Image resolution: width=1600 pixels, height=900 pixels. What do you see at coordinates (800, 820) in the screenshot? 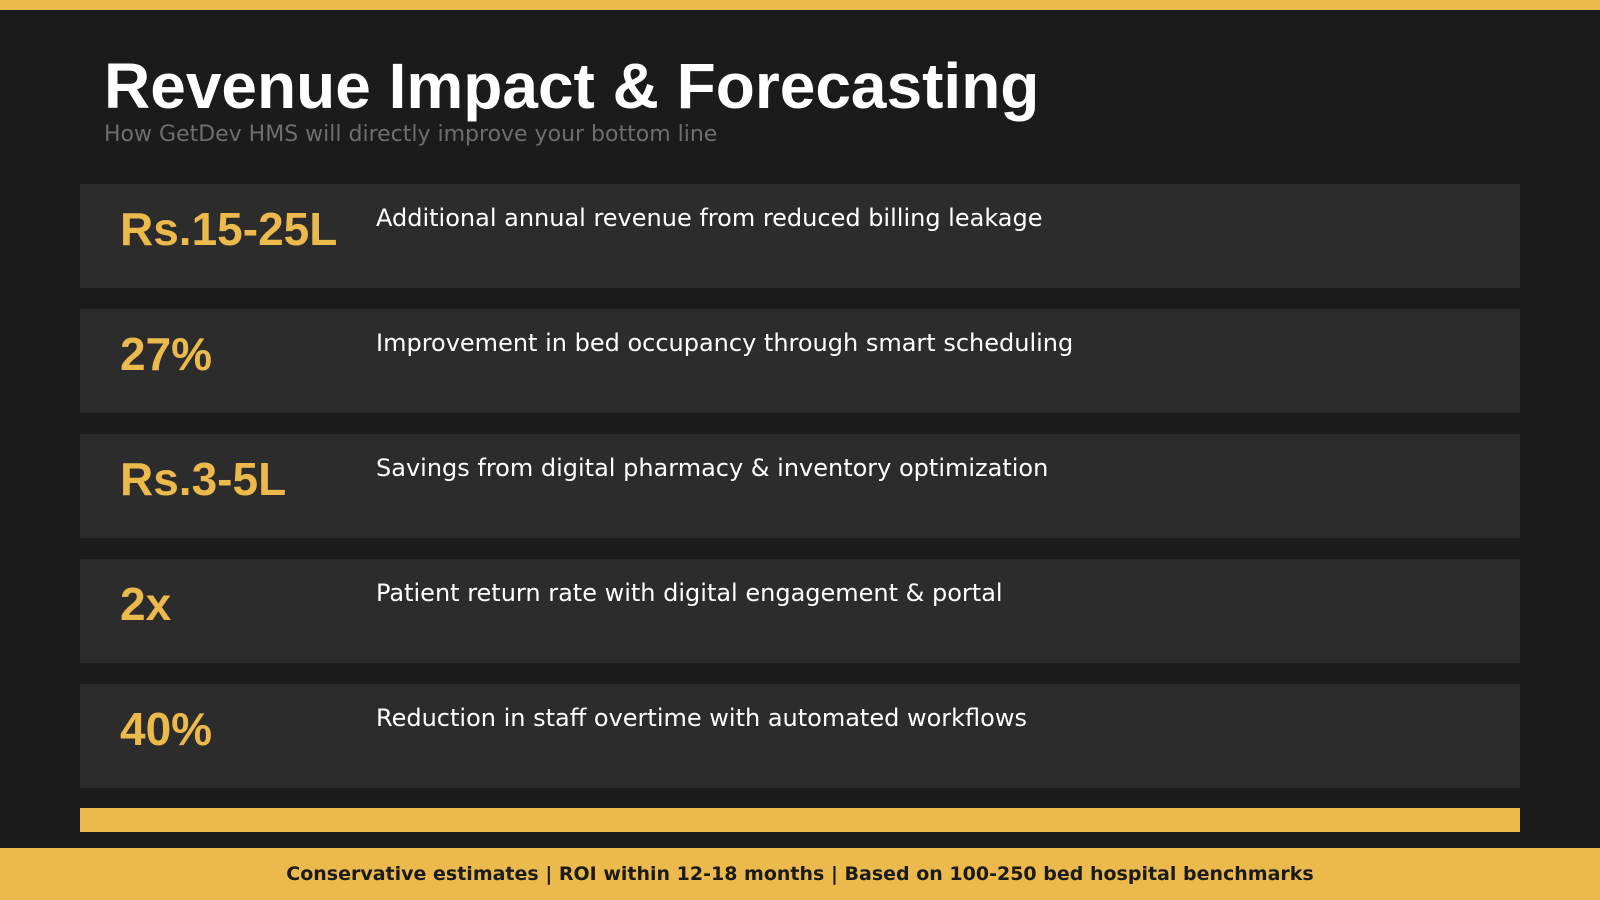
I see `bottom-accent-bar` at bounding box center [800, 820].